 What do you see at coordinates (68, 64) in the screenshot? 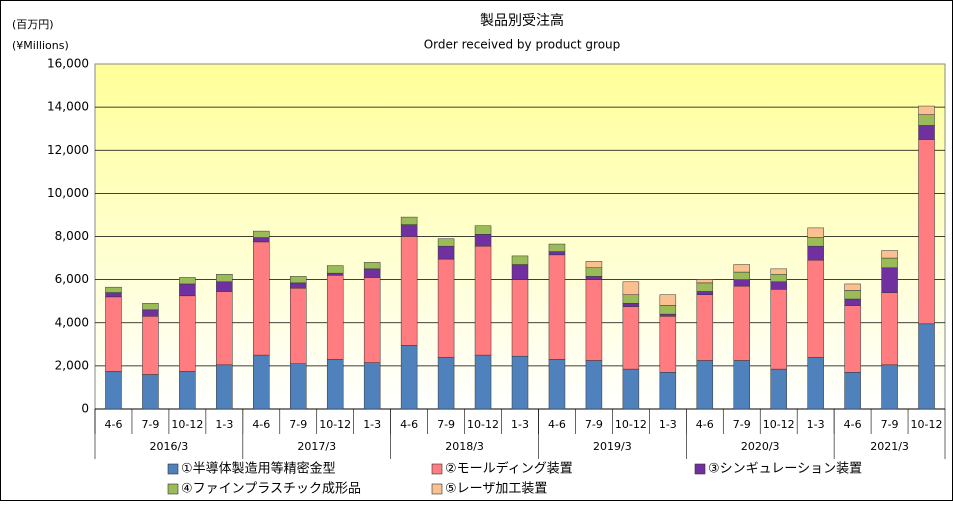
I see `y-tick-label: 16,000` at bounding box center [68, 64].